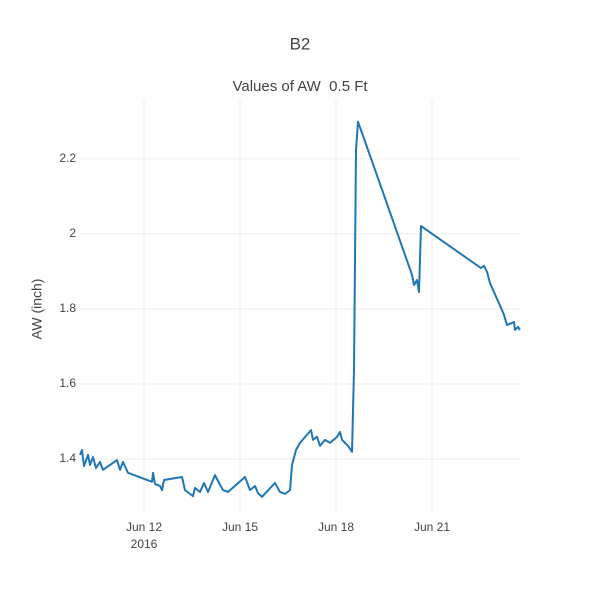 Image resolution: width=600 pixels, height=600 pixels. I want to click on y-tick-label: 1.4, so click(67, 458).